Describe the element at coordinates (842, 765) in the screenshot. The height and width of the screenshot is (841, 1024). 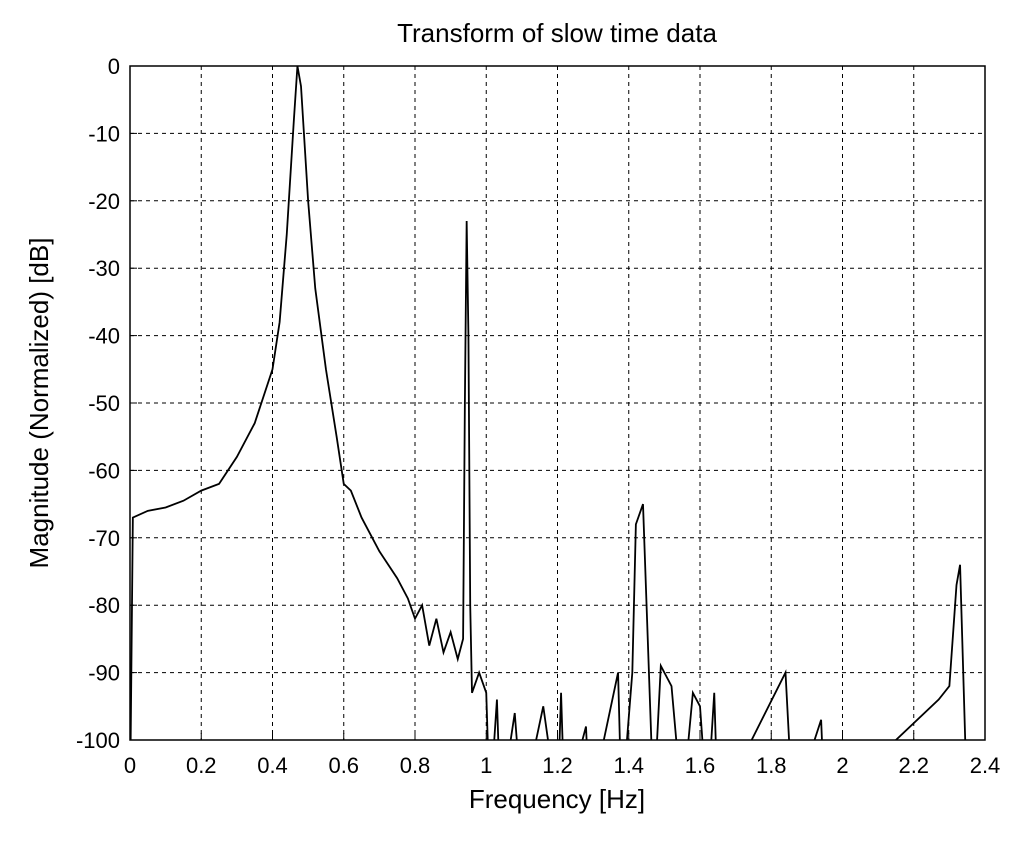
I see `x-tick-label: 2` at that location.